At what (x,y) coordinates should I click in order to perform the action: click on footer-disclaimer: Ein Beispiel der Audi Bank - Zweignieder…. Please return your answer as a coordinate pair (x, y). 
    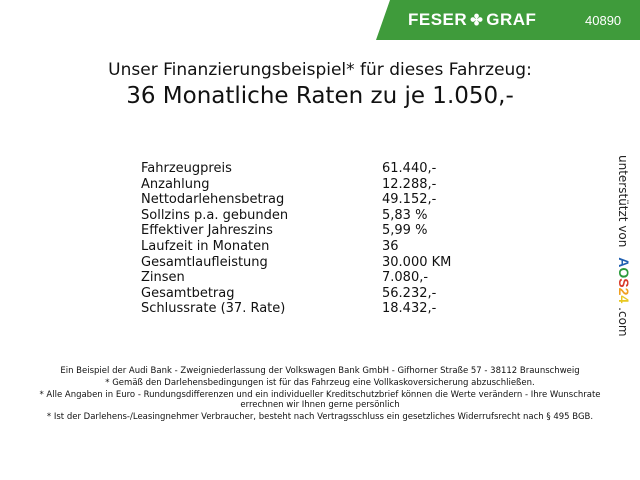
    Looking at the image, I should click on (320, 394).